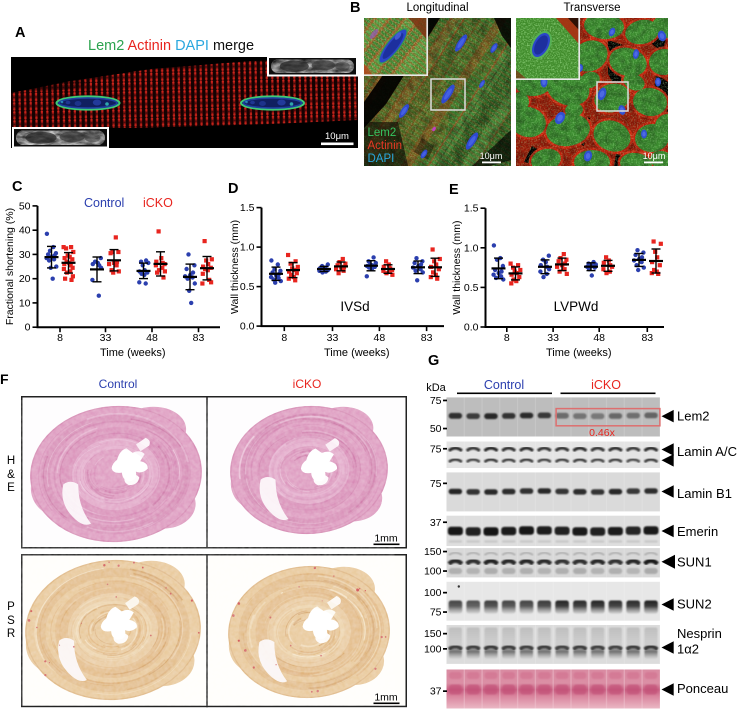 This screenshot has height=711, width=740. I want to click on svg-text: Actinin, so click(385, 146).